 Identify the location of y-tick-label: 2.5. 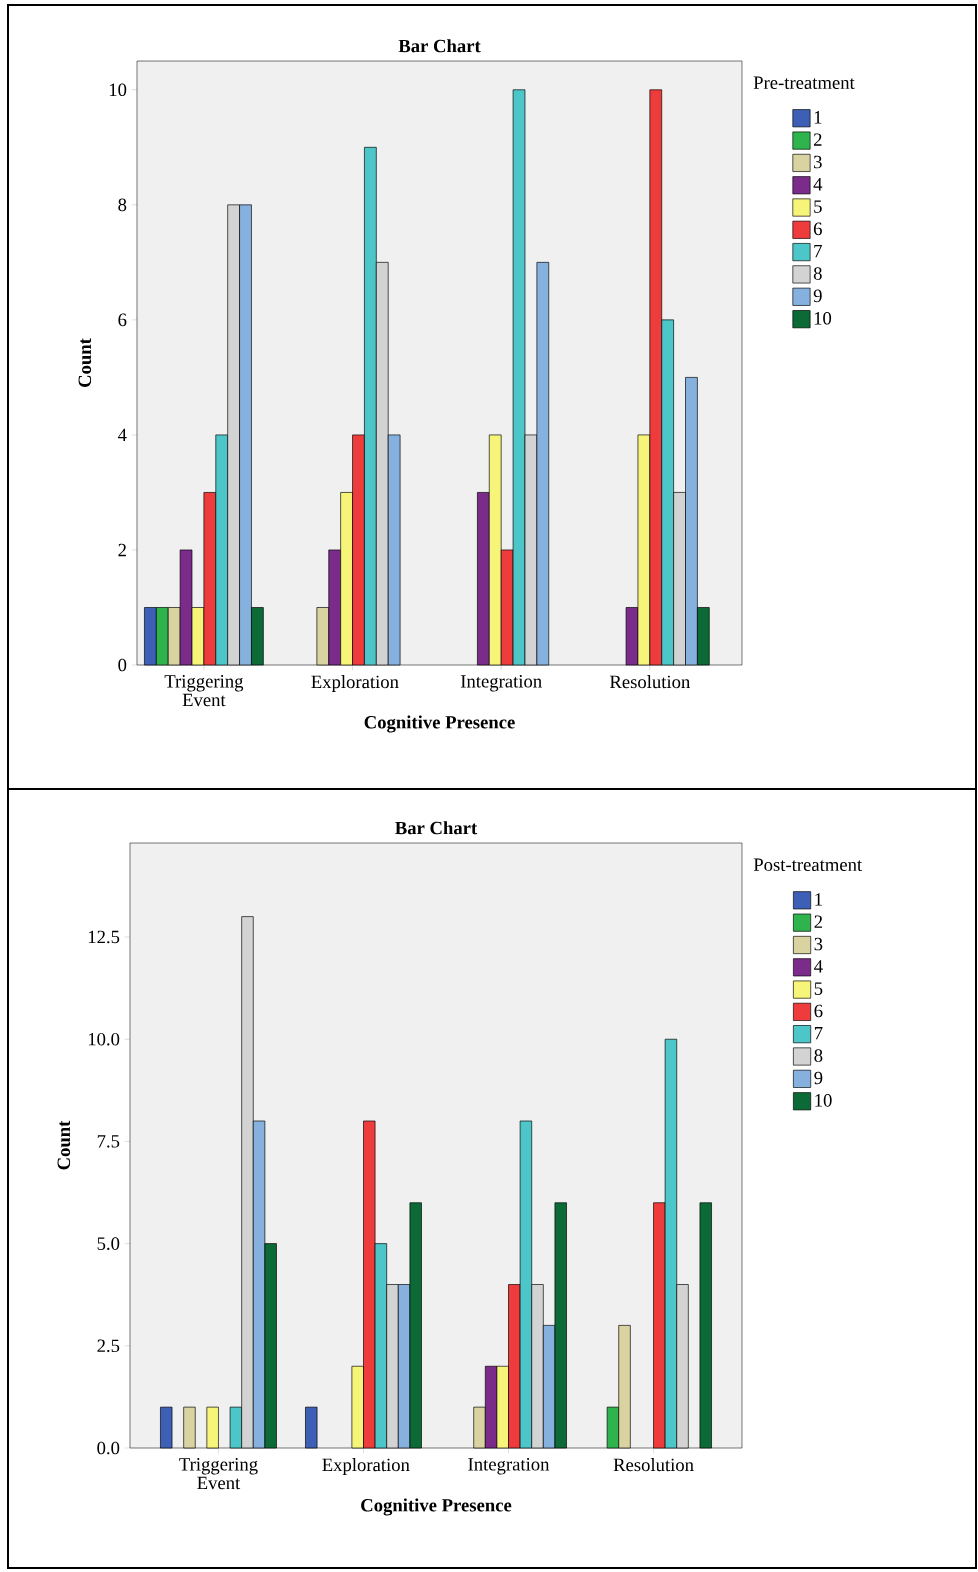
(108, 1346).